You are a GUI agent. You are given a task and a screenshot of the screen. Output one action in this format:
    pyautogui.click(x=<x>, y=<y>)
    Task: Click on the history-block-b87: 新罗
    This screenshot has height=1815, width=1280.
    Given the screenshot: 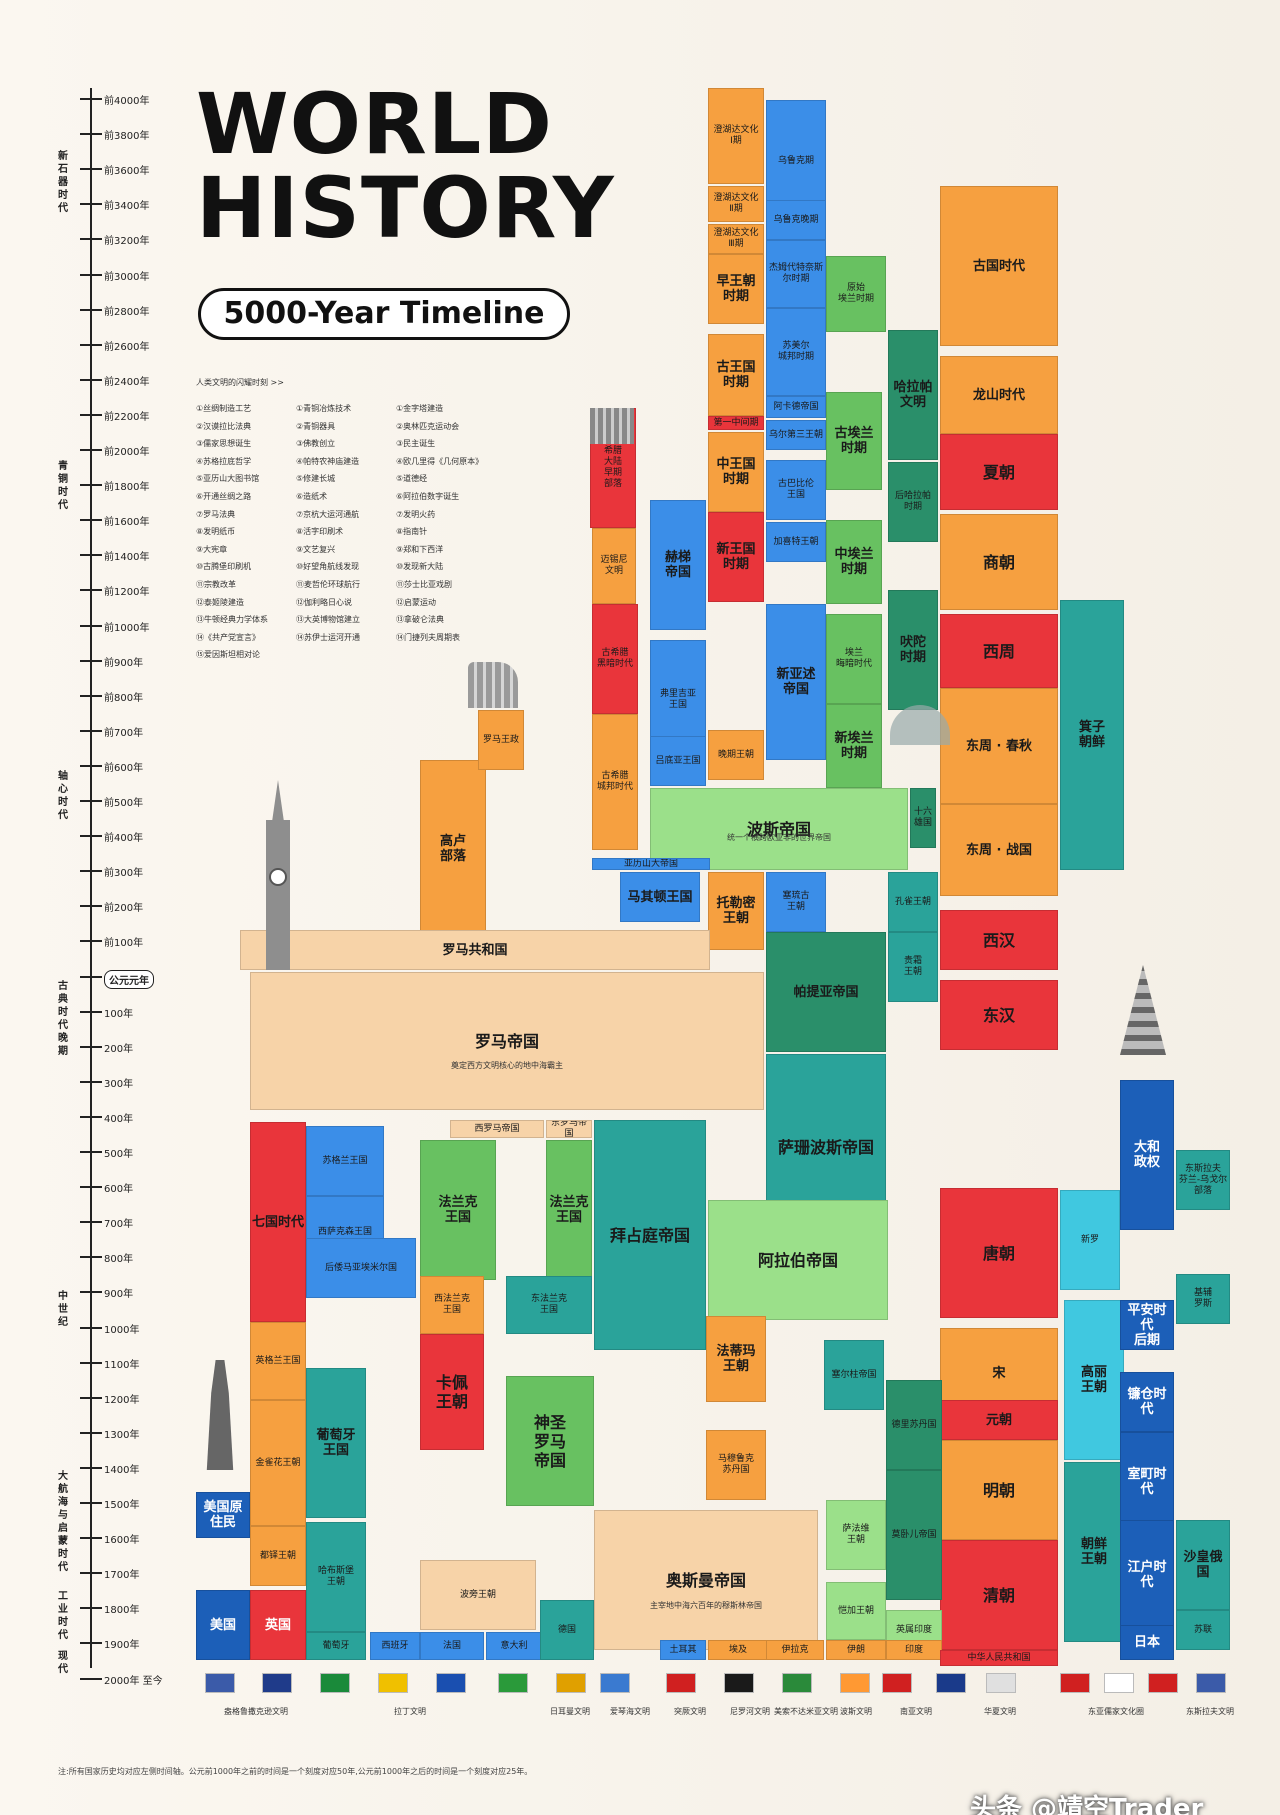 What is the action you would take?
    pyautogui.click(x=1090, y=1240)
    